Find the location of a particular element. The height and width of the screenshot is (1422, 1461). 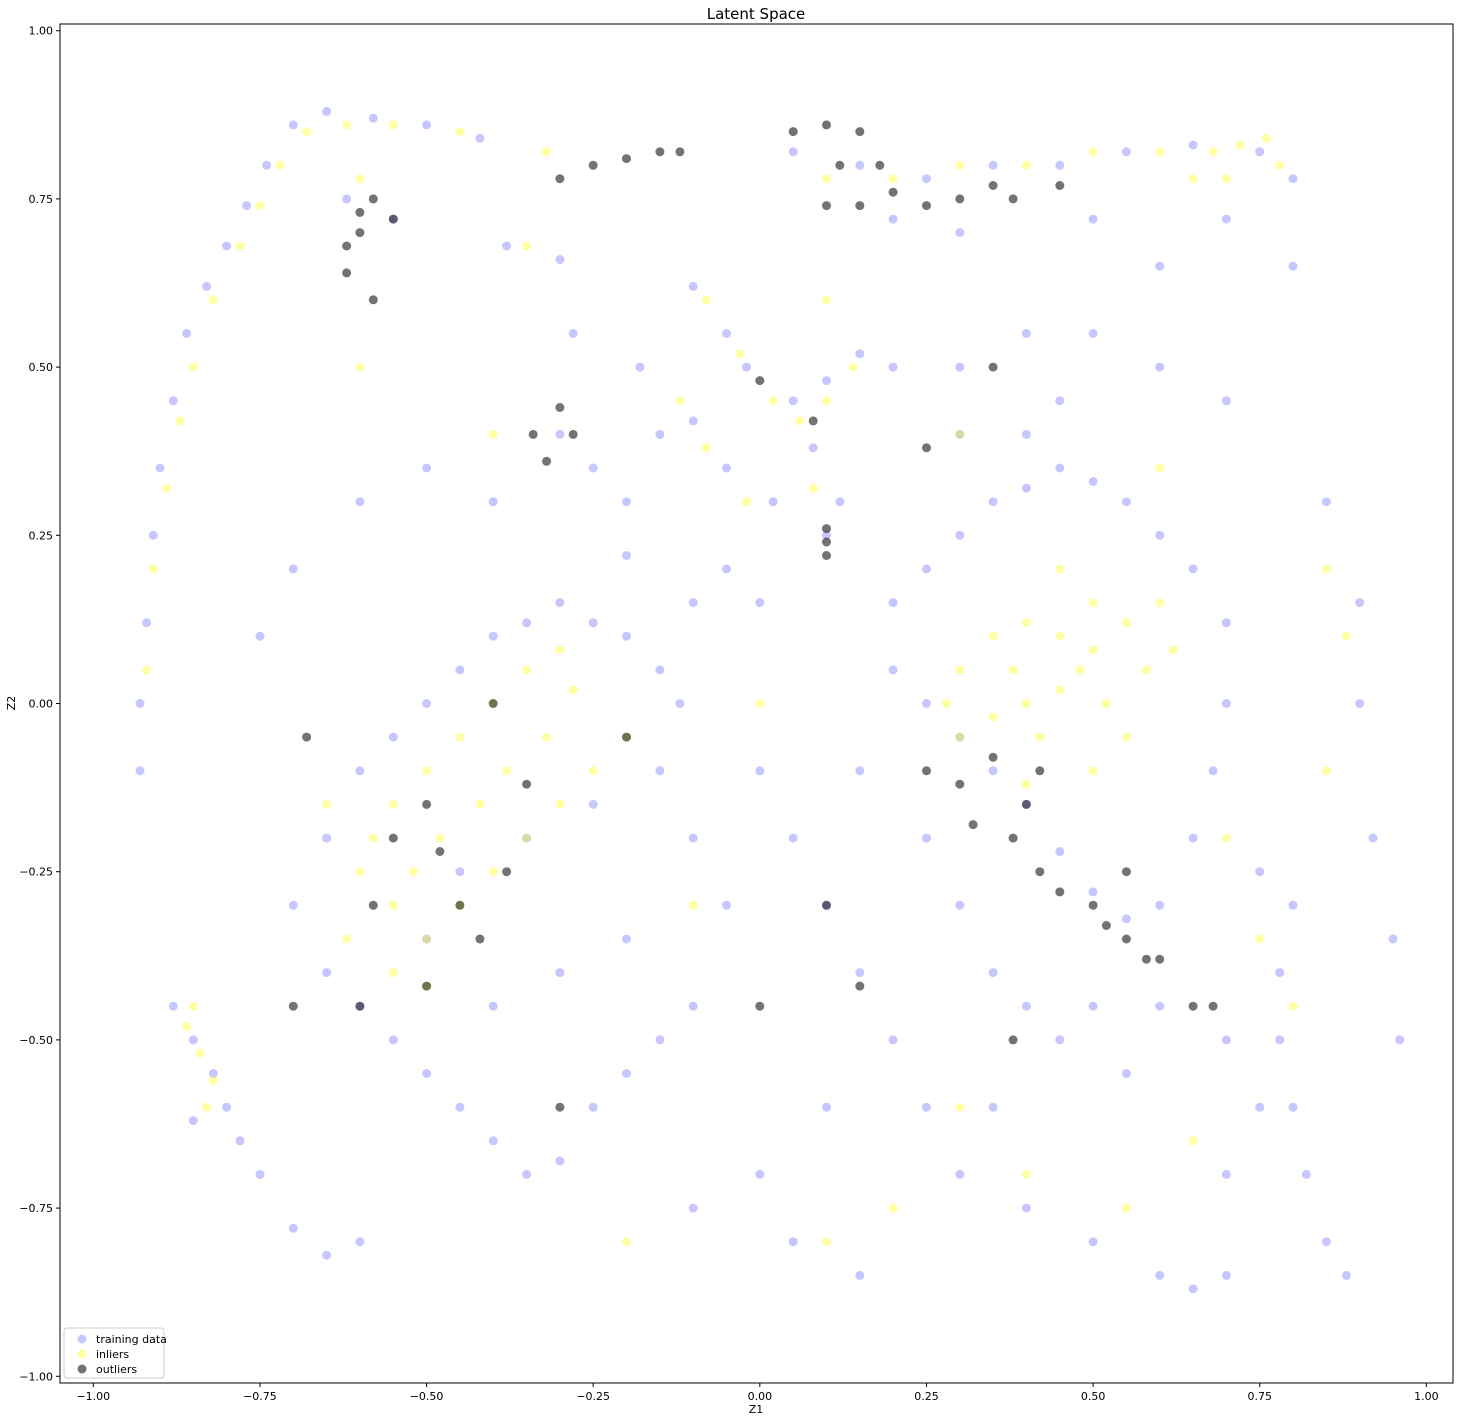

x-tick-label: 0.25 is located at coordinates (926, 1396).